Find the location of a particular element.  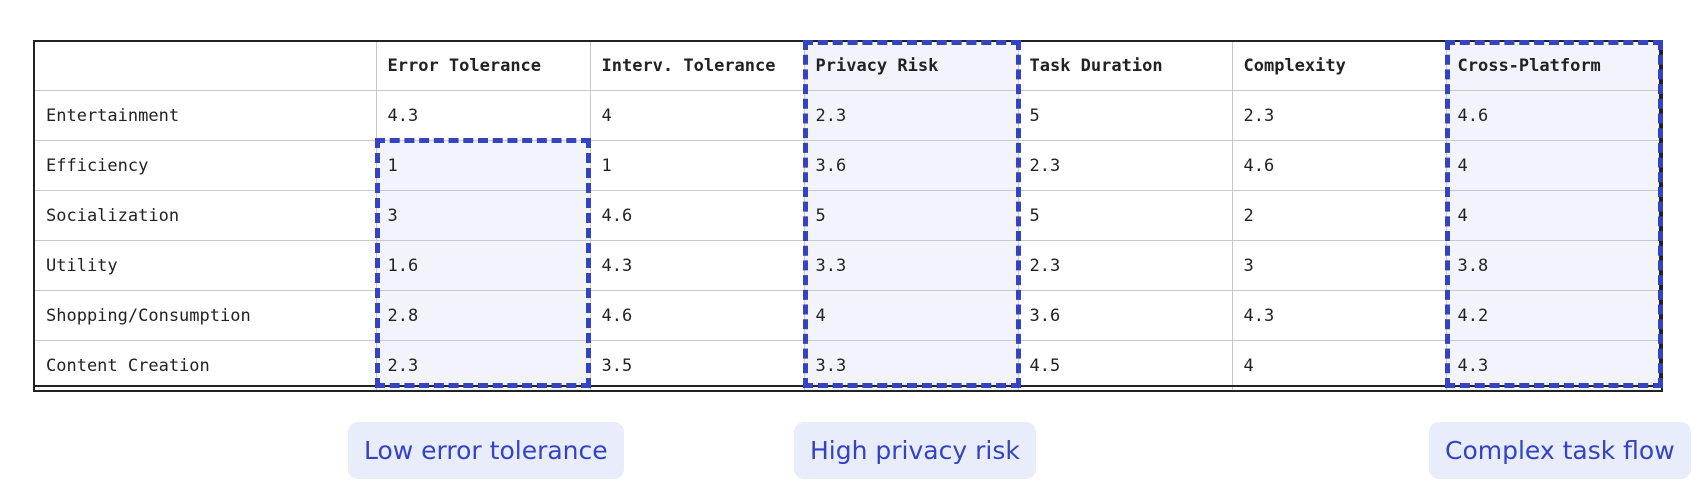

table-cell: 2 is located at coordinates (1339, 215).